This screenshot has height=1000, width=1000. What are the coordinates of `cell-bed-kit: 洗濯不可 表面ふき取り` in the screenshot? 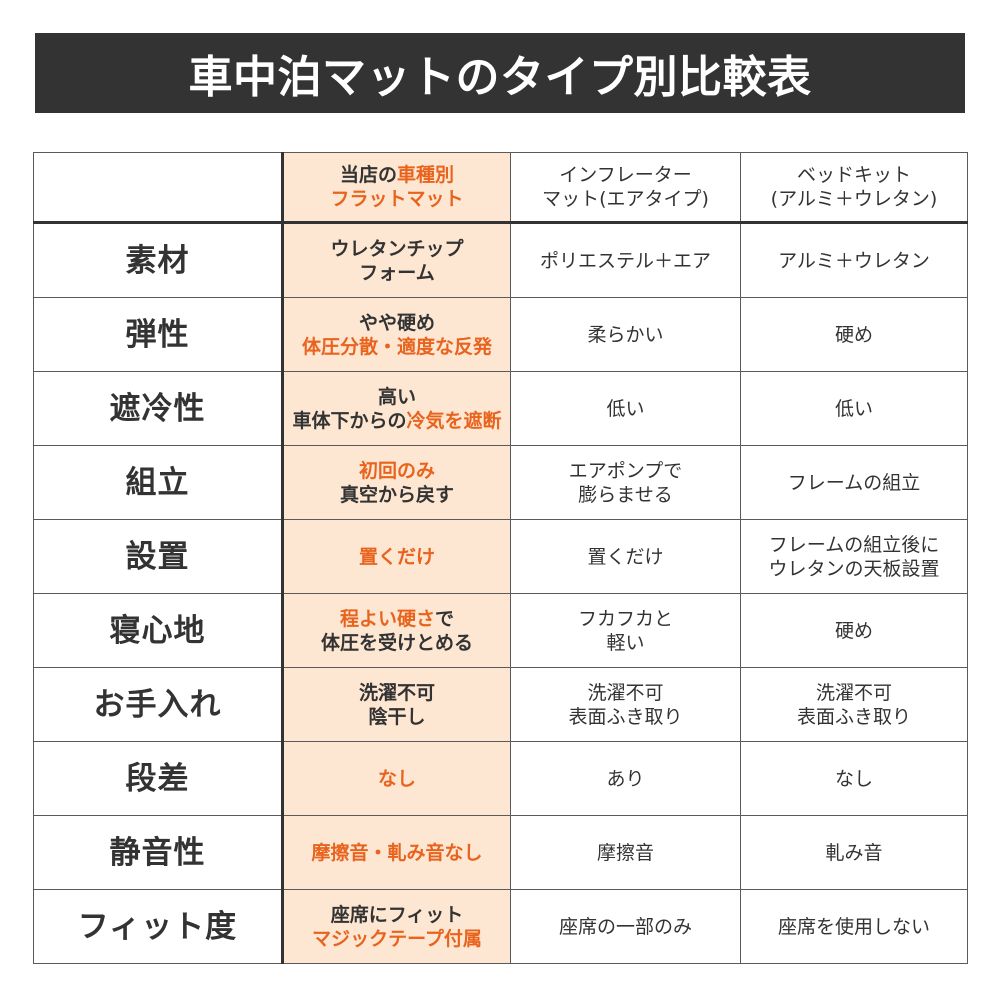 It's located at (854, 704).